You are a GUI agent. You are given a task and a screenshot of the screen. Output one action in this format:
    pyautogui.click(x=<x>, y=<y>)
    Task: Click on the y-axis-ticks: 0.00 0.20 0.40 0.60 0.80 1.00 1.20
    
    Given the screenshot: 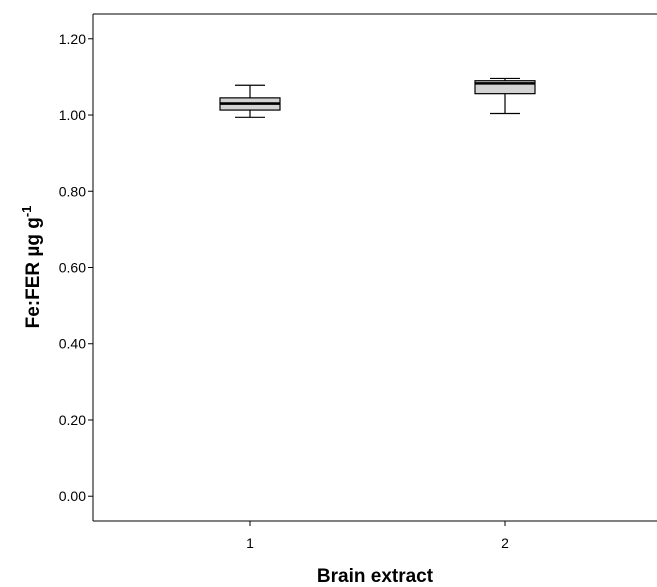 What is the action you would take?
    pyautogui.click(x=76, y=267)
    